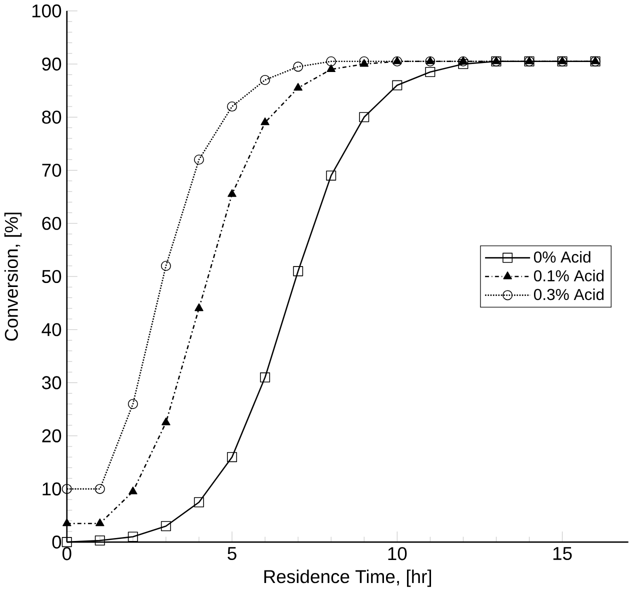 The image size is (629, 591). What do you see at coordinates (57, 541) in the screenshot?
I see `y-tick-label: 0` at bounding box center [57, 541].